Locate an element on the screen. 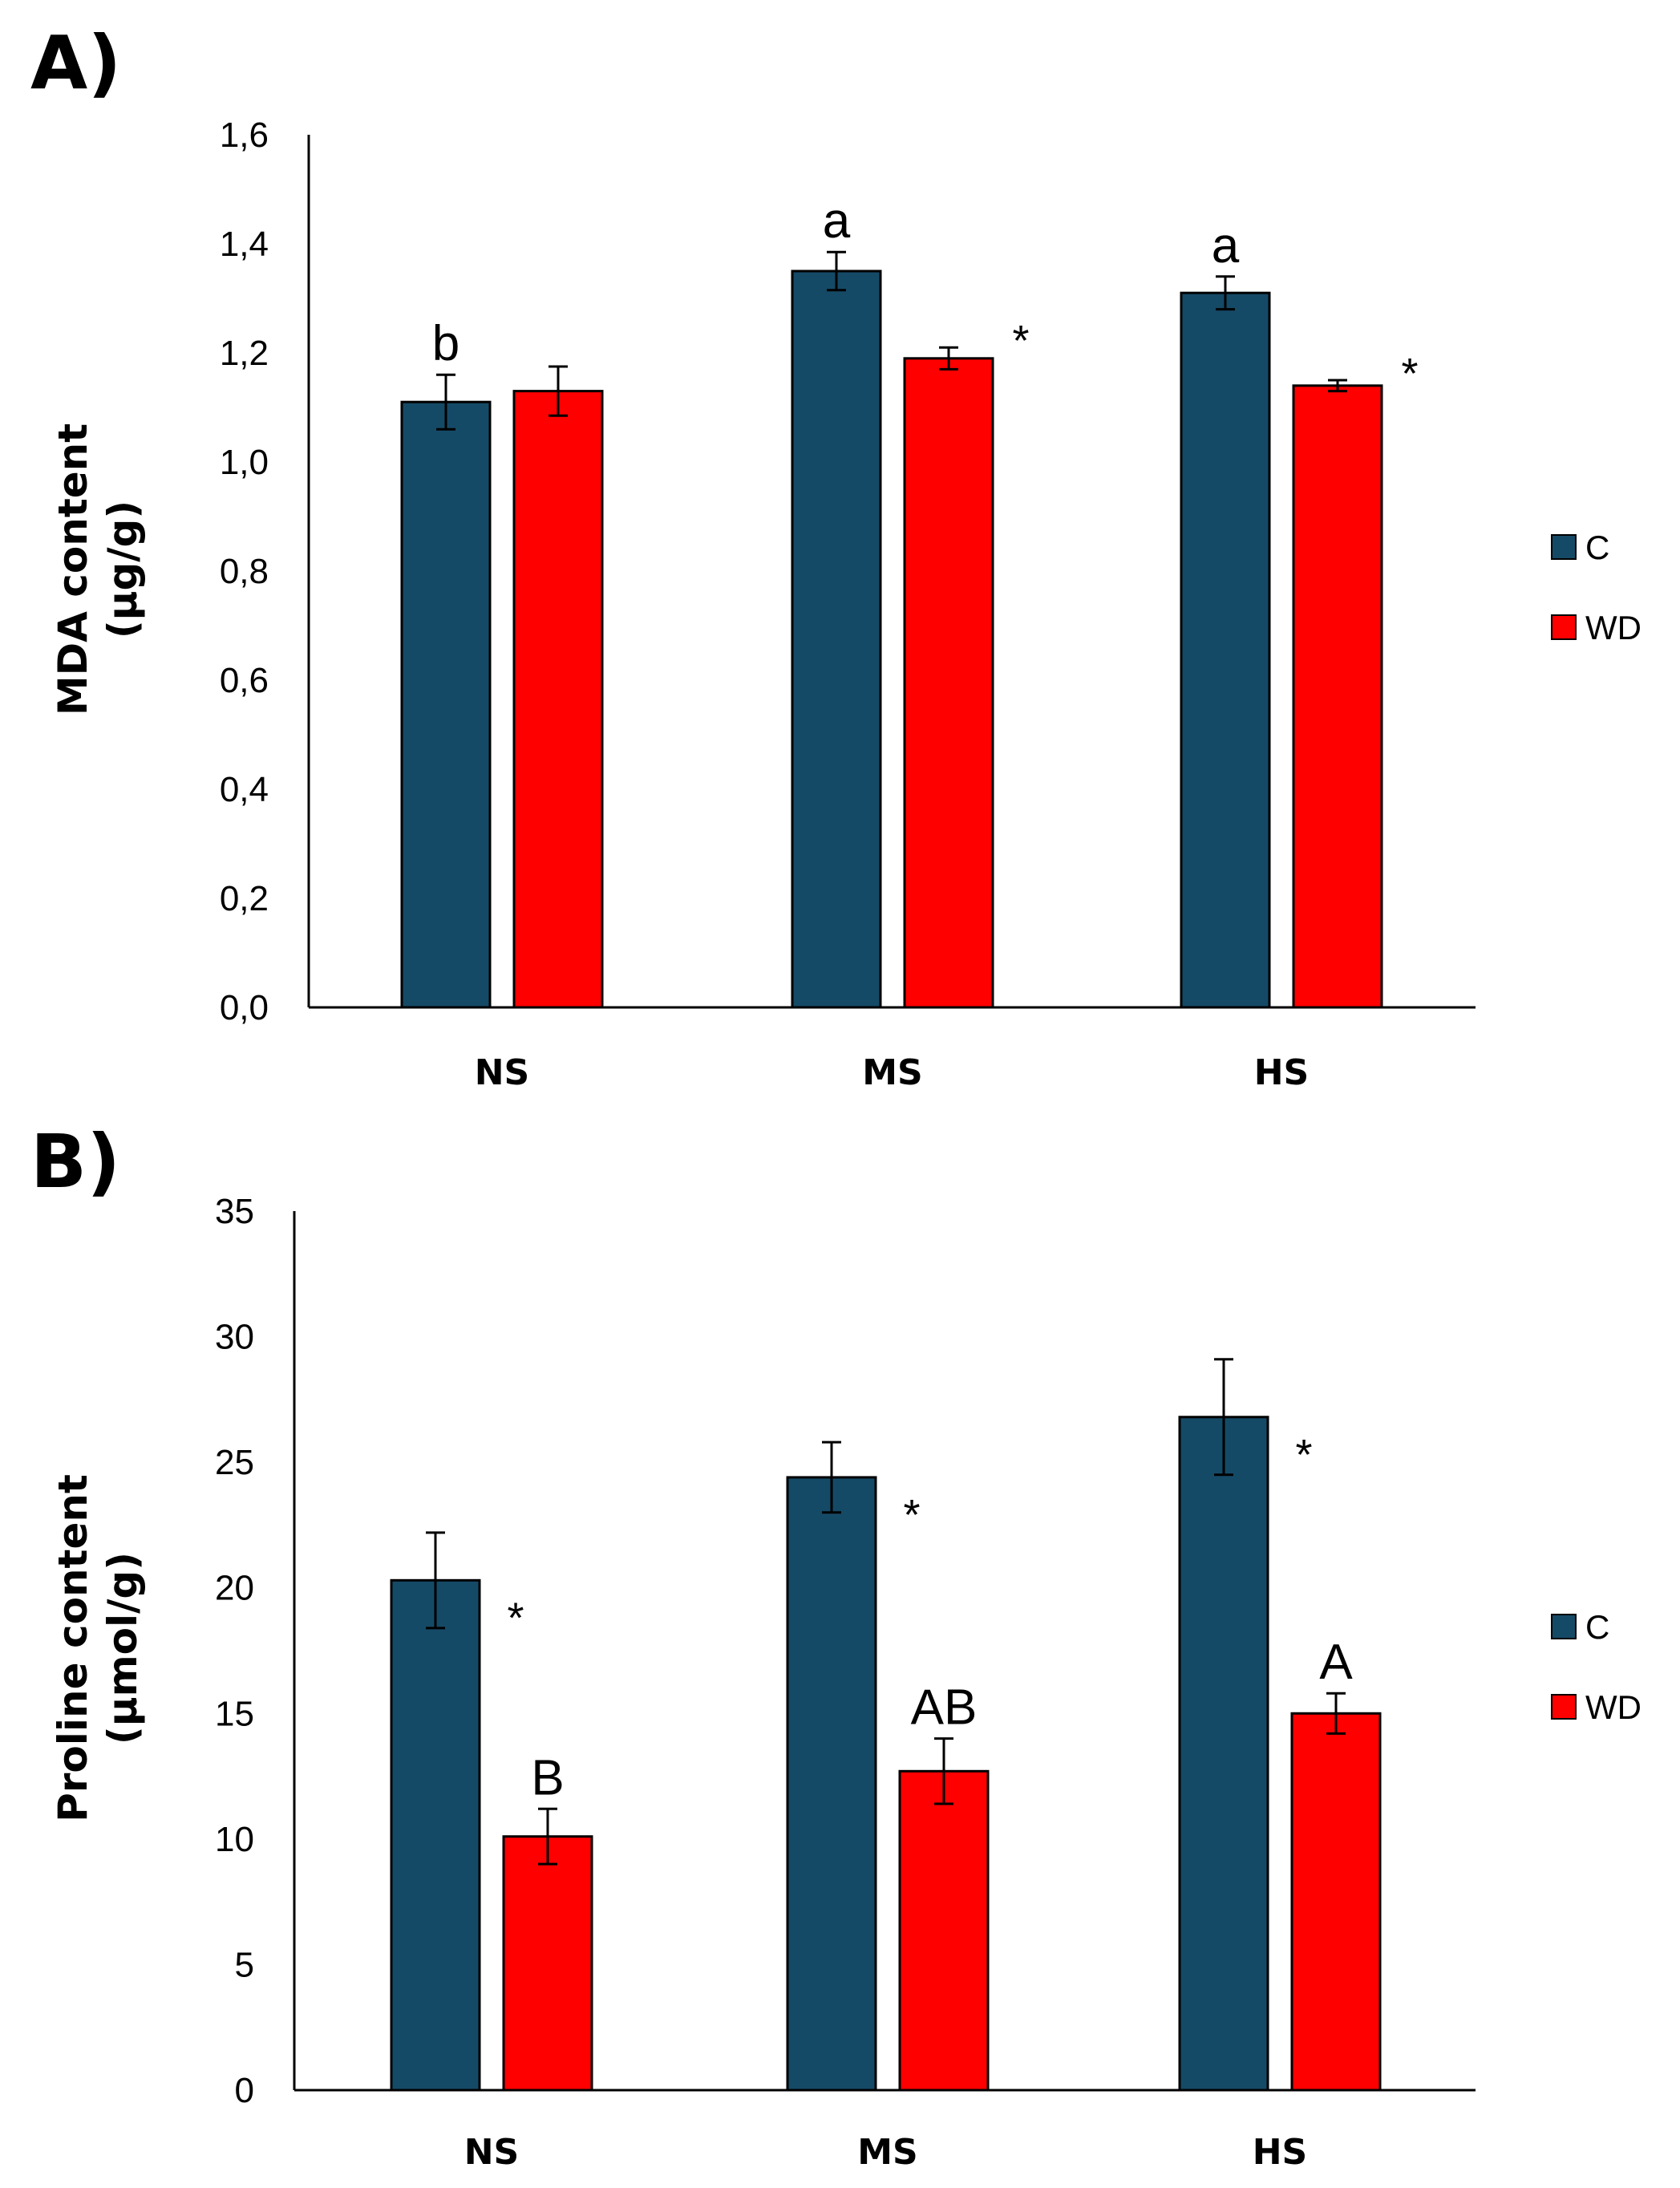  y-tick-label: 25 is located at coordinates (234, 1462).